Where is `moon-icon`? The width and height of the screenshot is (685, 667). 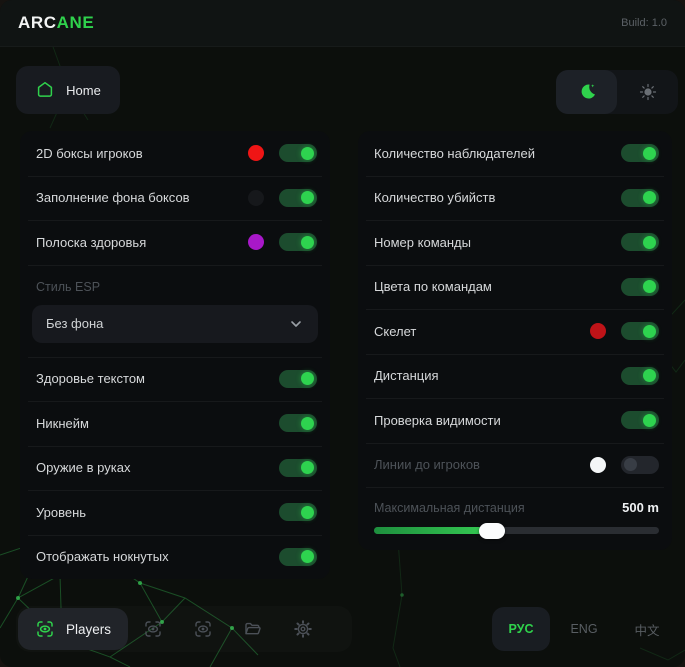 moon-icon is located at coordinates (587, 92).